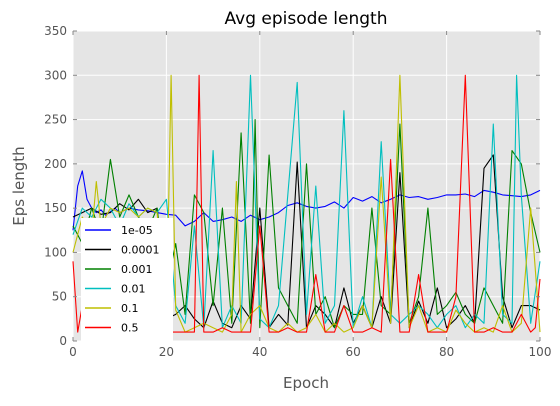 The width and height of the screenshot is (560, 406). What do you see at coordinates (166, 352) in the screenshot?
I see `x-tick-label: 20` at bounding box center [166, 352].